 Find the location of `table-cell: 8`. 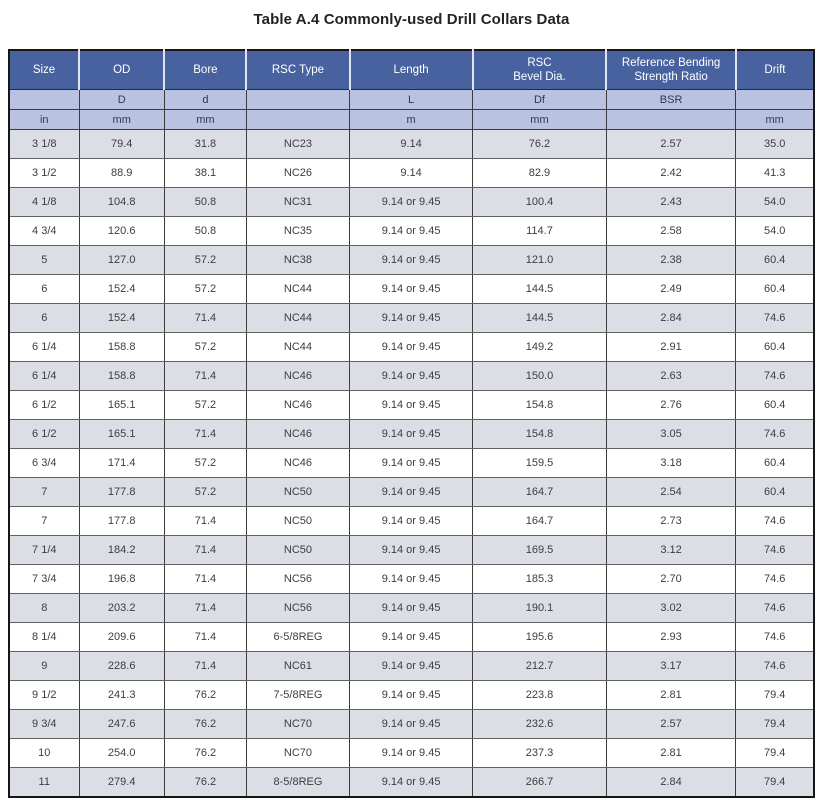

table-cell: 8 is located at coordinates (44, 608).